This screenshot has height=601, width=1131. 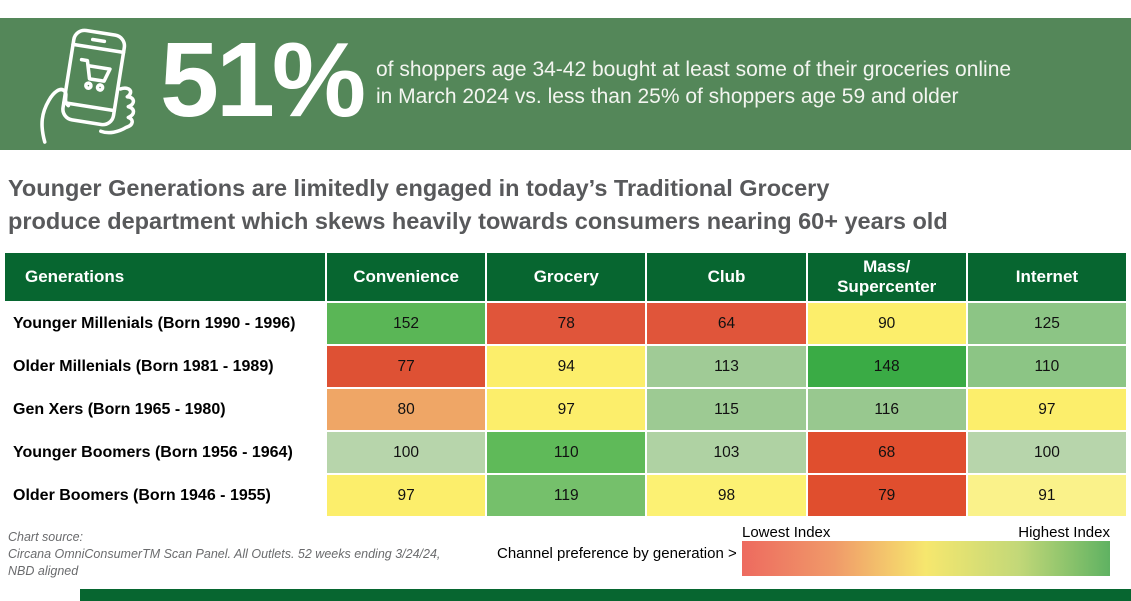 What do you see at coordinates (406, 323) in the screenshot?
I see `heatmap-cell: 152` at bounding box center [406, 323].